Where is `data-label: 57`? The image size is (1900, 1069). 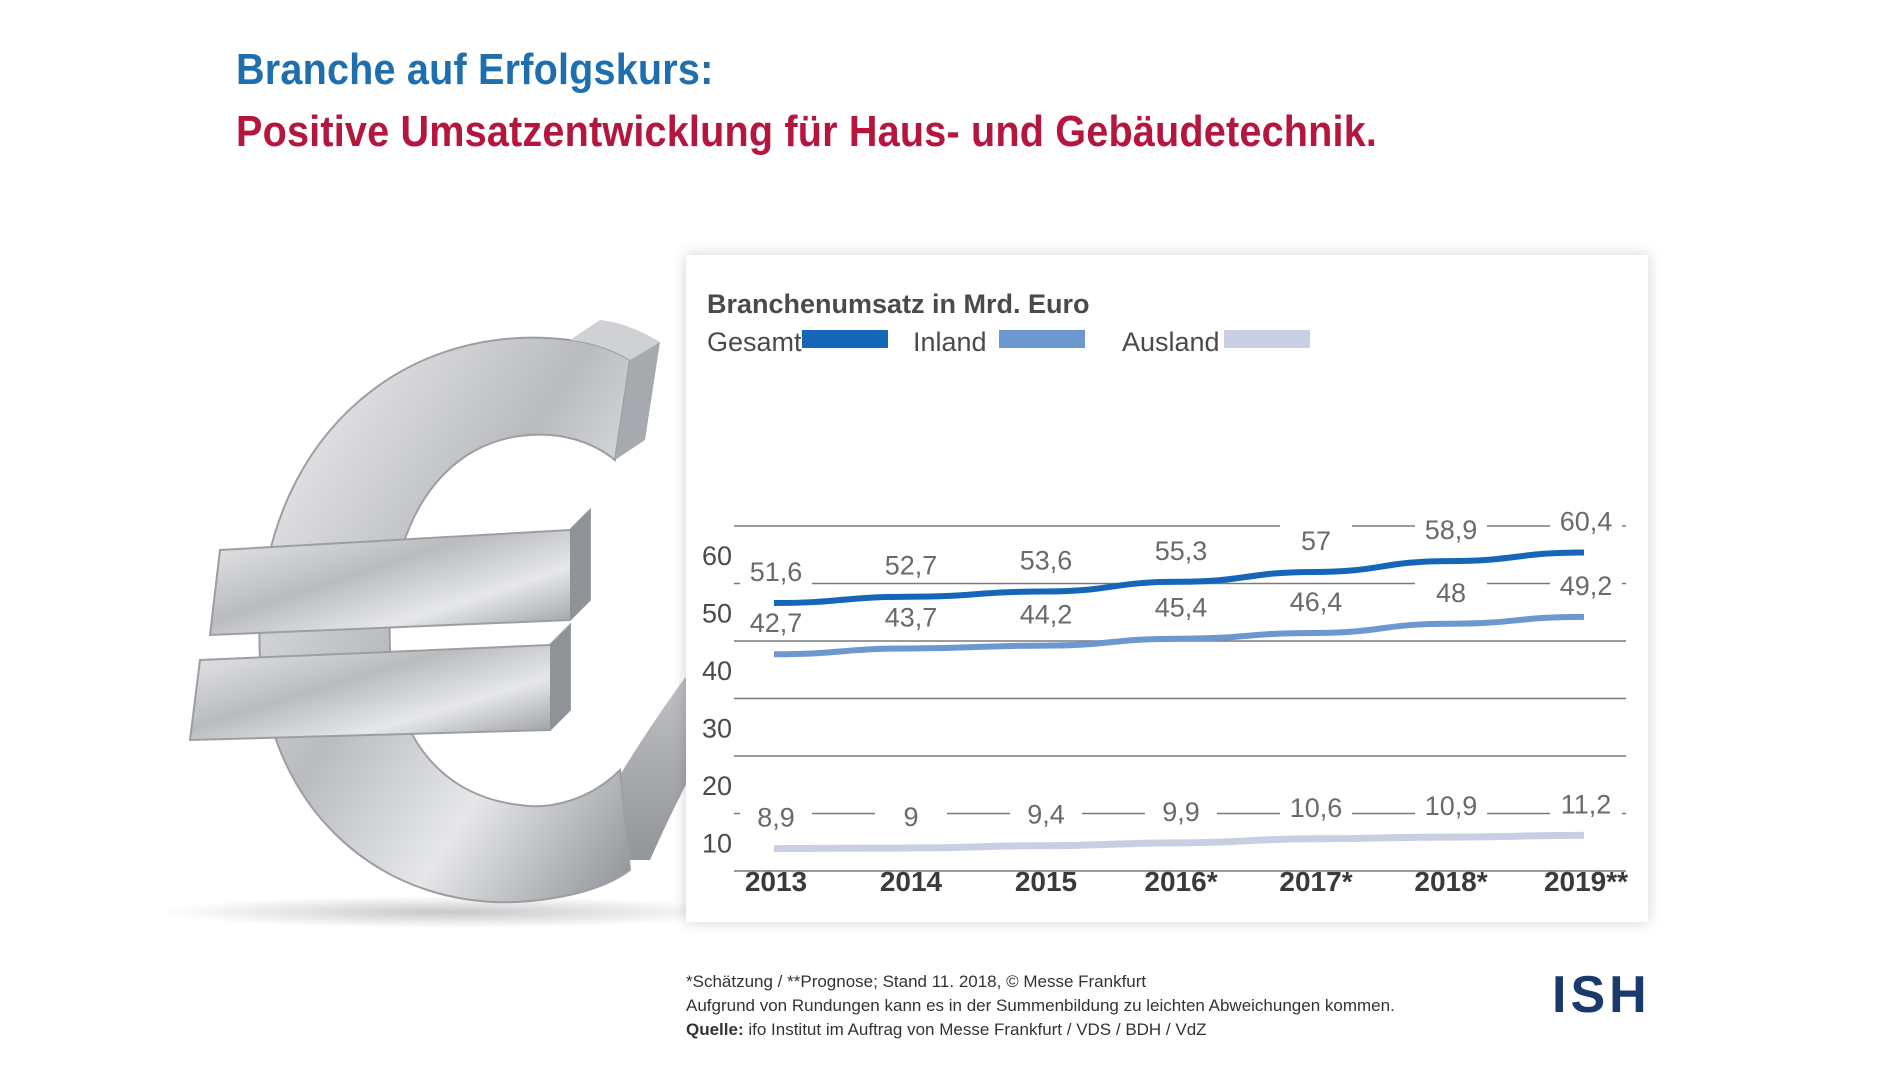
data-label: 57 is located at coordinates (1316, 541).